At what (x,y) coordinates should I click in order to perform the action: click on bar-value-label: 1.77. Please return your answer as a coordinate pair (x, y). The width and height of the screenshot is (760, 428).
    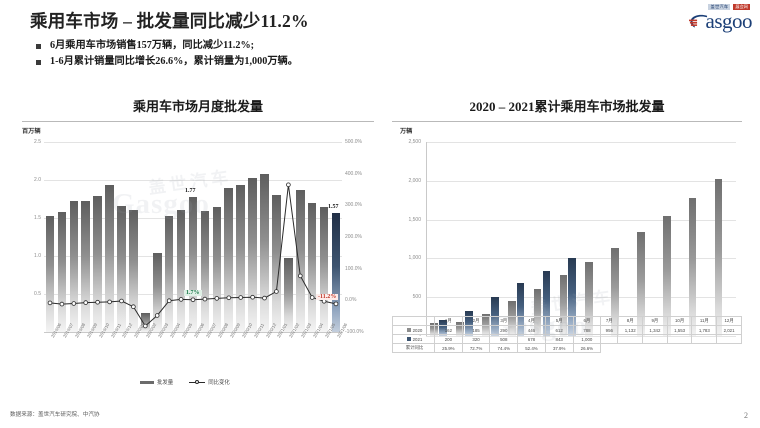
    Looking at the image, I should click on (190, 191).